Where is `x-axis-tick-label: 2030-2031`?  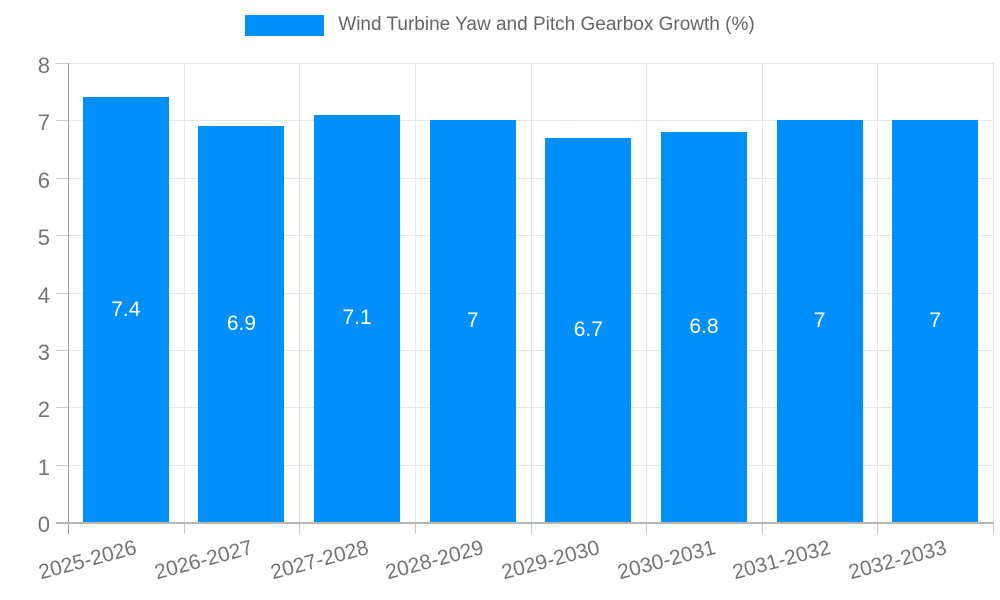 x-axis-tick-label: 2030-2031 is located at coordinates (666, 560).